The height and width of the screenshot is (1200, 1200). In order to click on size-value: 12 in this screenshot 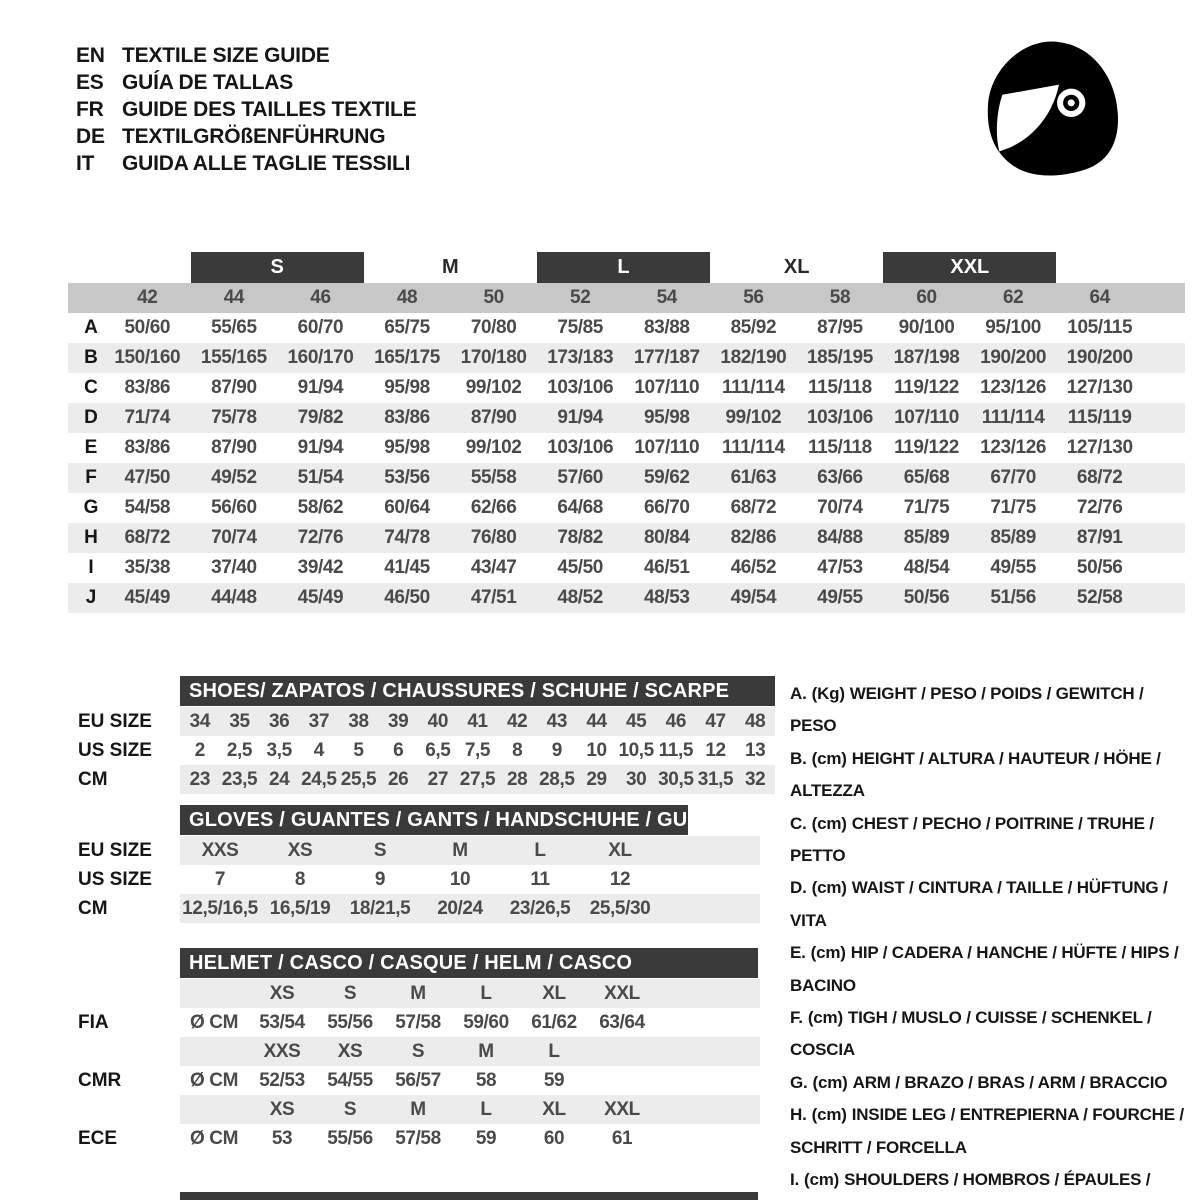, I will do `click(715, 750)`.